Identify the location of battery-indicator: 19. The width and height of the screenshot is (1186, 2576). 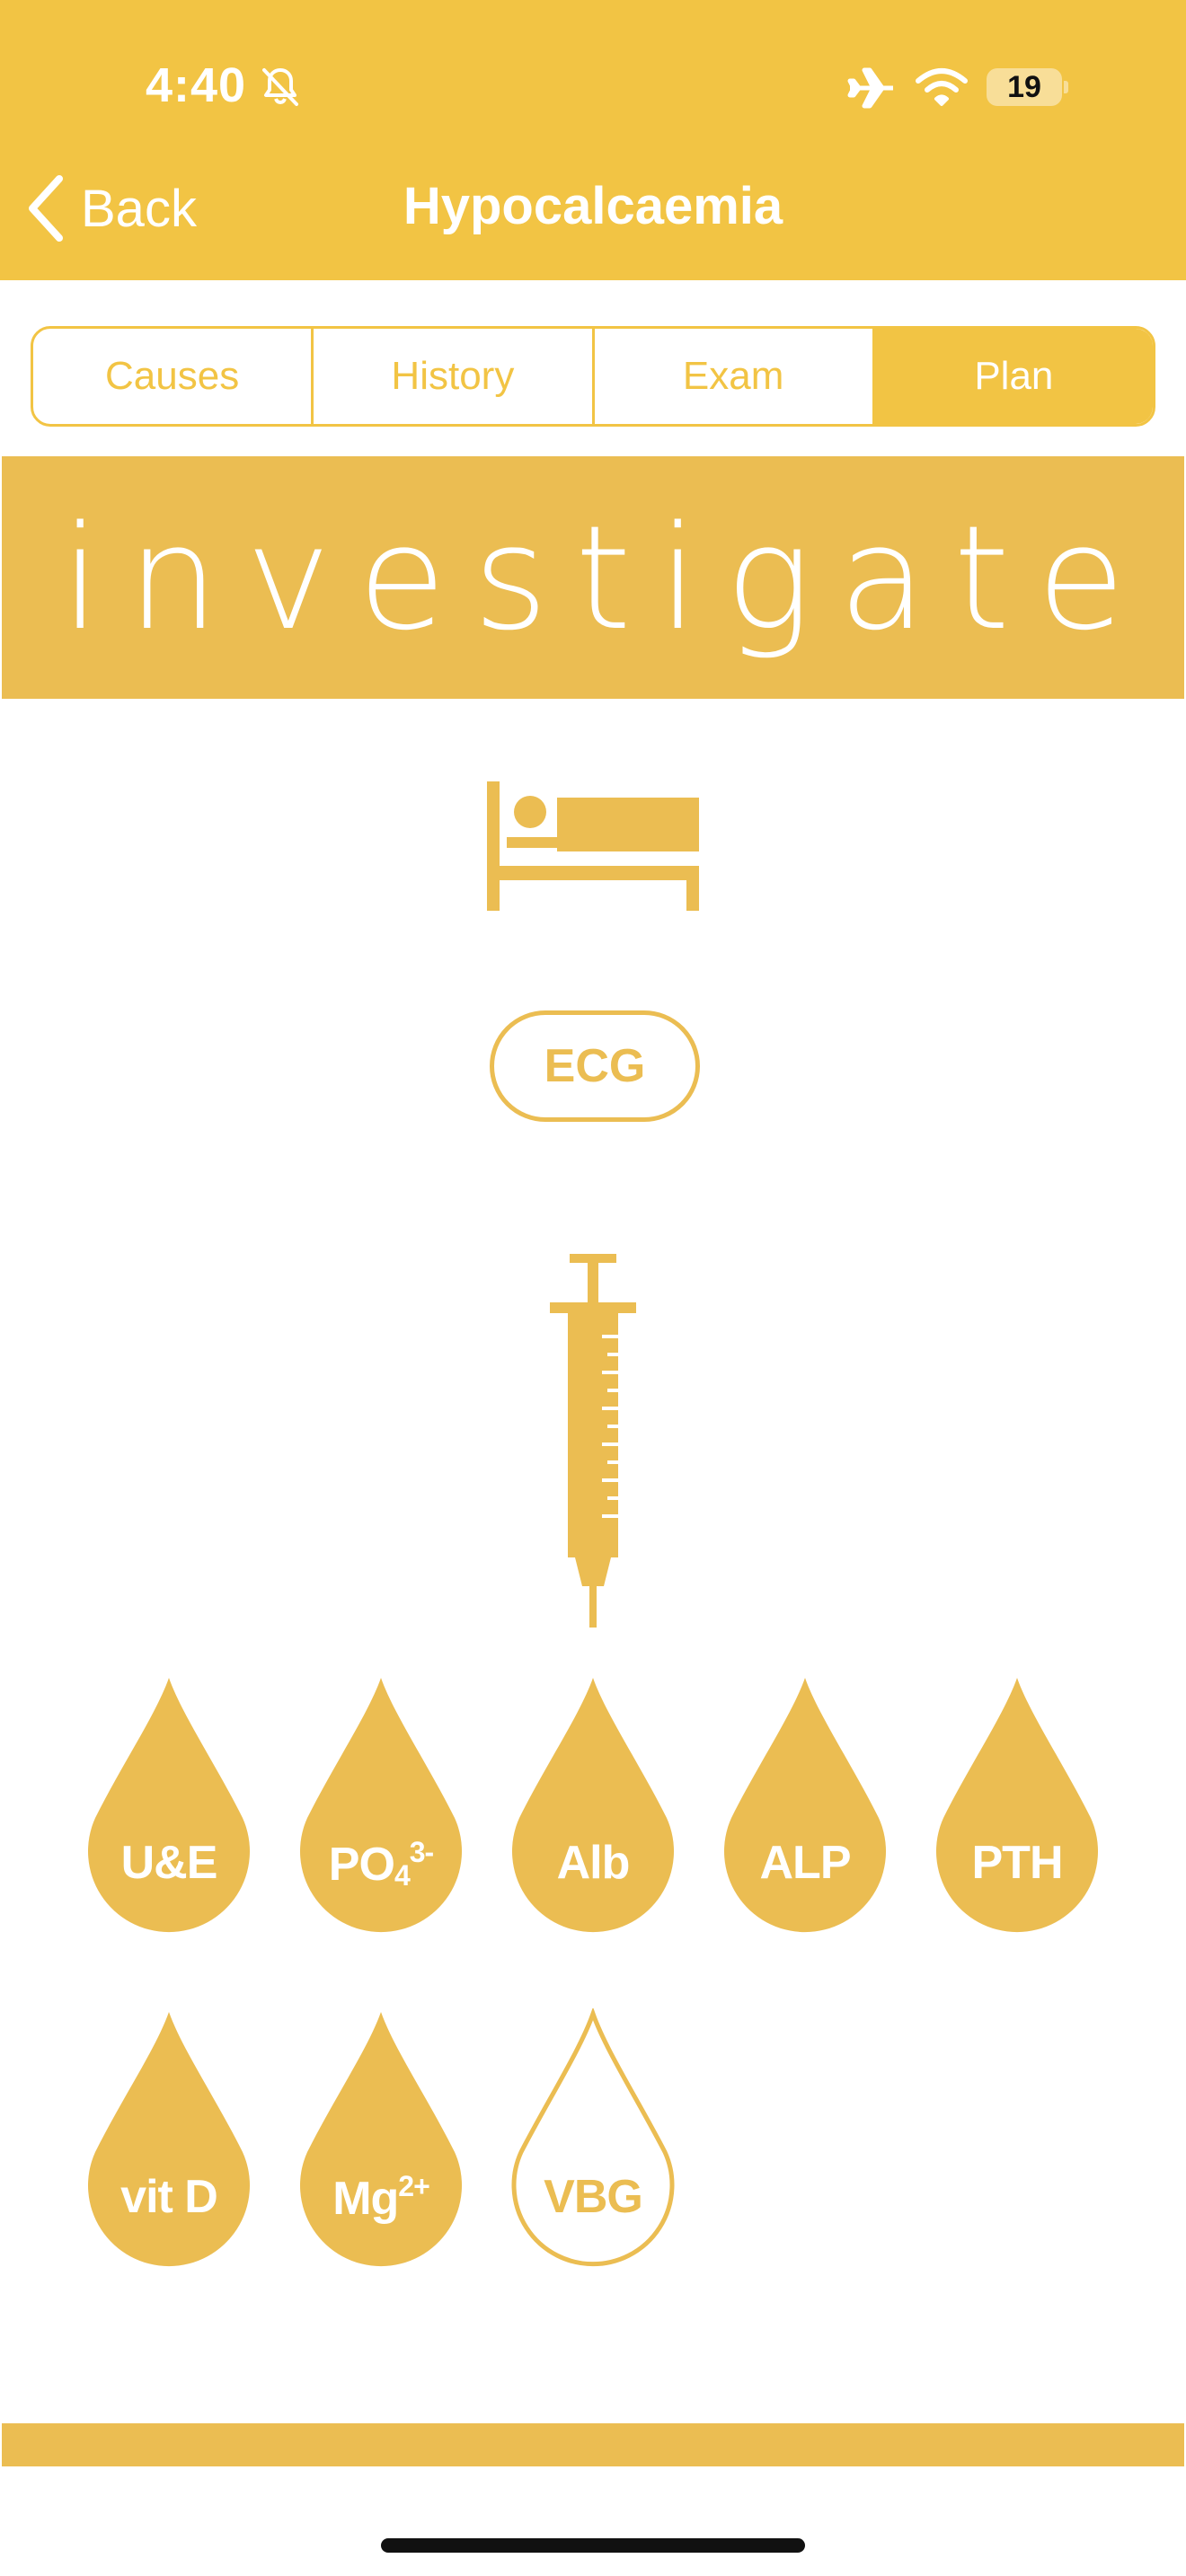
(1027, 87).